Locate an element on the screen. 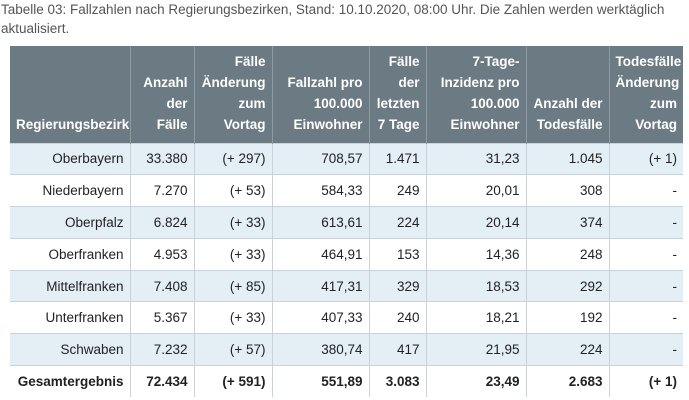 Image resolution: width=689 pixels, height=400 pixels. column-header-line: Anzahl der is located at coordinates (568, 103).